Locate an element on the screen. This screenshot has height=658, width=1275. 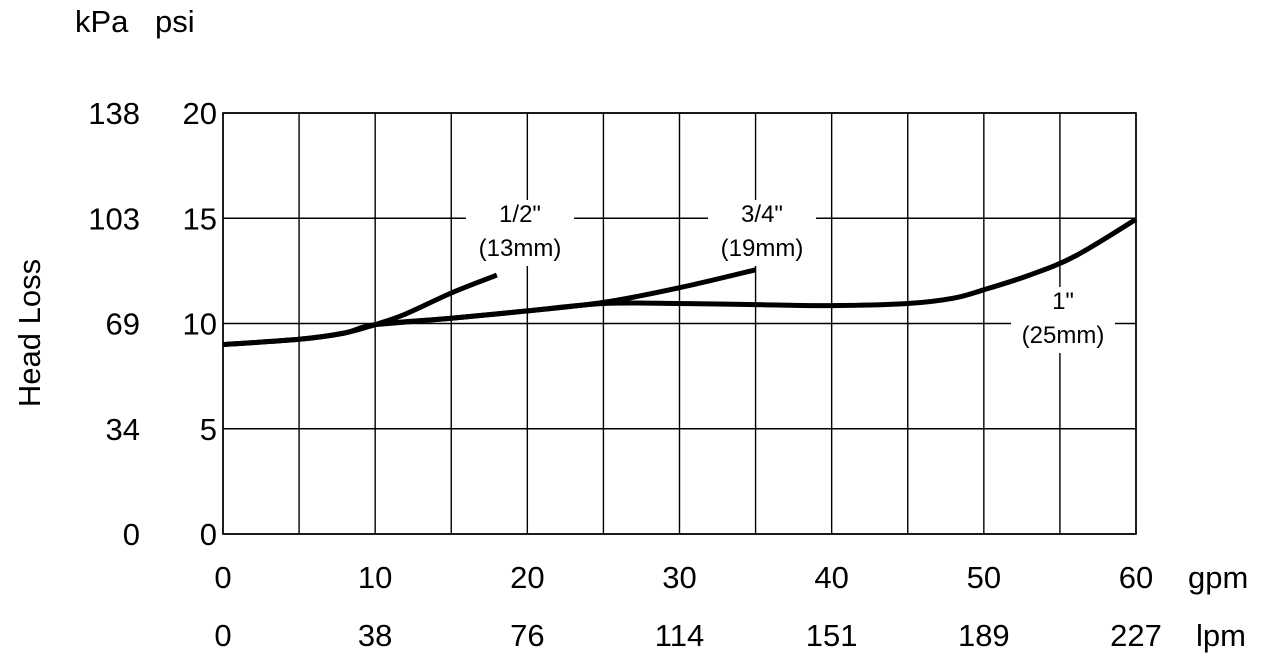
x-tick-label-lpm: 114 is located at coordinates (679, 635).